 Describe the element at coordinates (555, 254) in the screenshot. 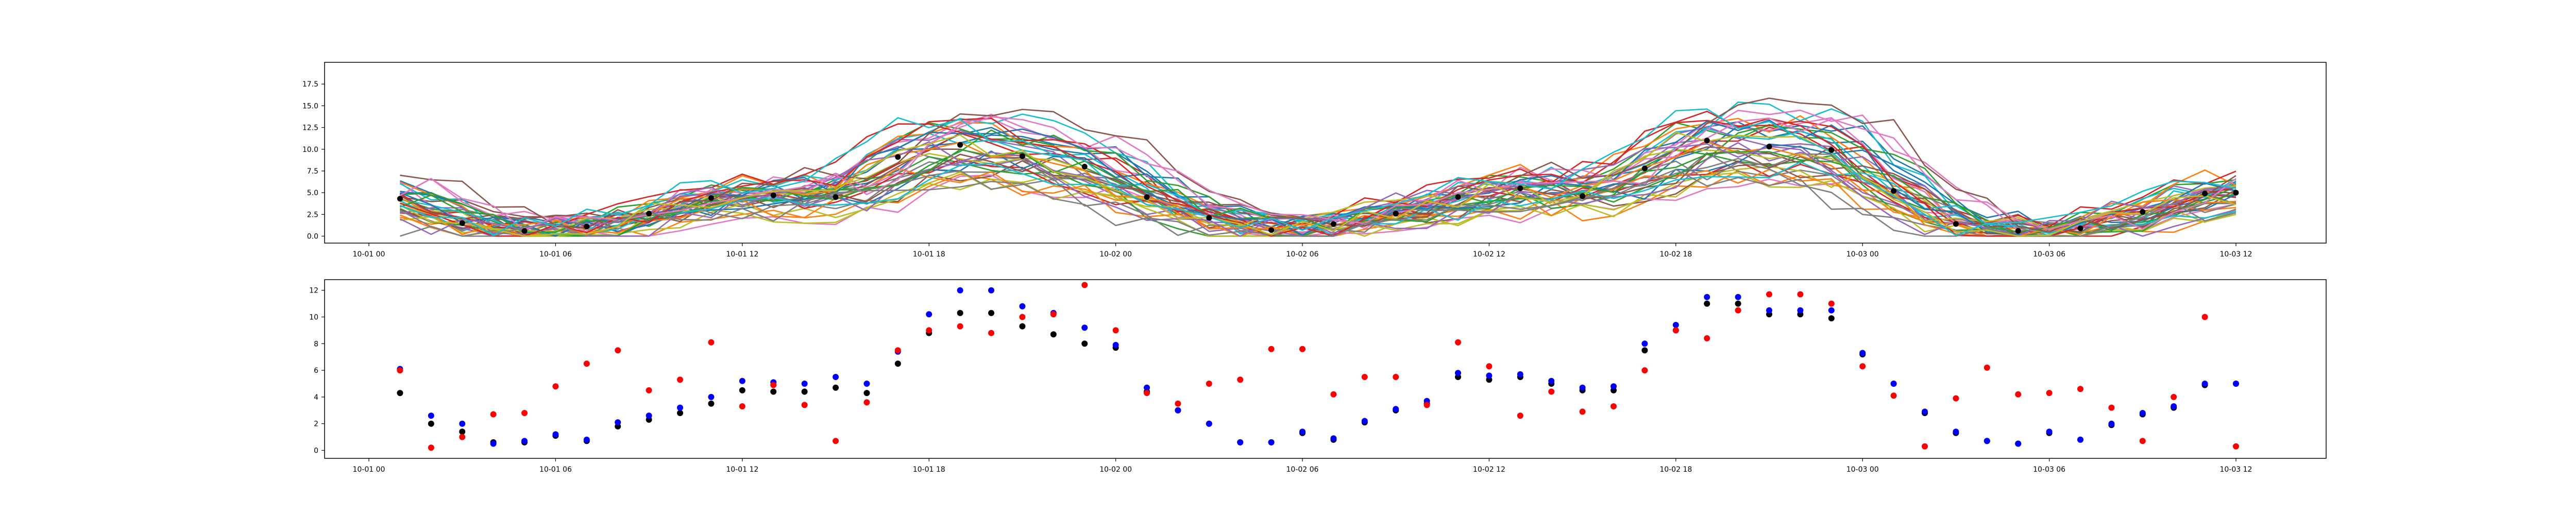

I see `x-tick-label: 10-01 06` at that location.